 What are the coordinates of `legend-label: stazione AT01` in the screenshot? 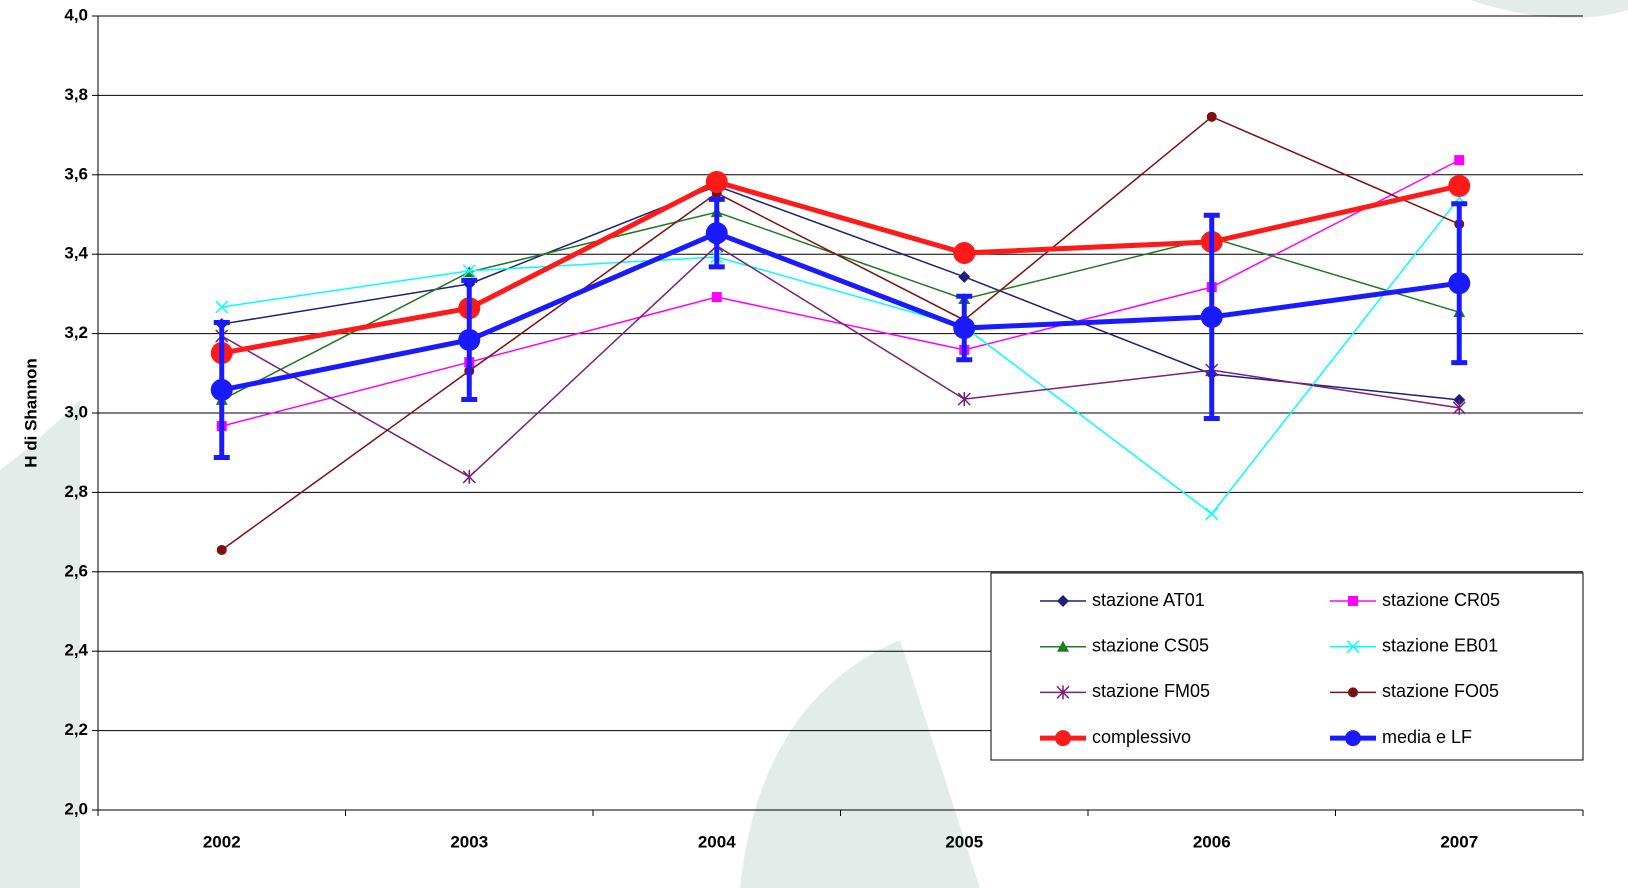 It's located at (1148, 600).